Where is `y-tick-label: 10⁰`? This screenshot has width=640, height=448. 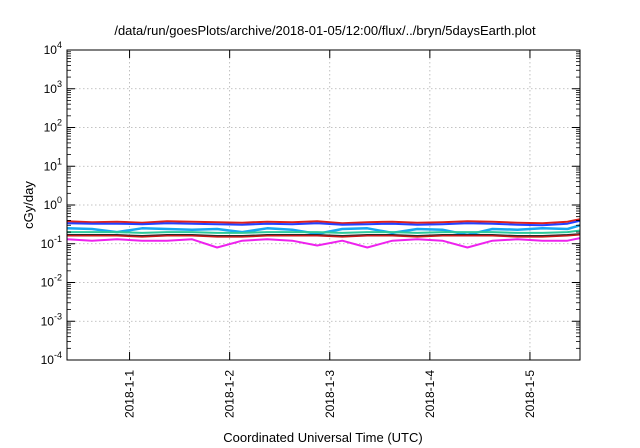
y-tick-label: 10⁰ is located at coordinates (53, 203).